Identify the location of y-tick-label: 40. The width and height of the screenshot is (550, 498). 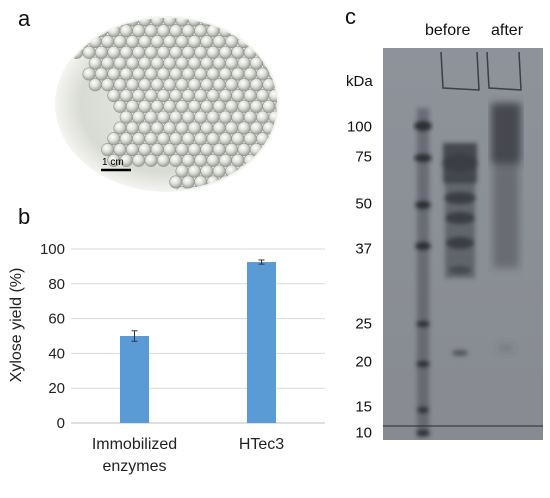
(56, 353).